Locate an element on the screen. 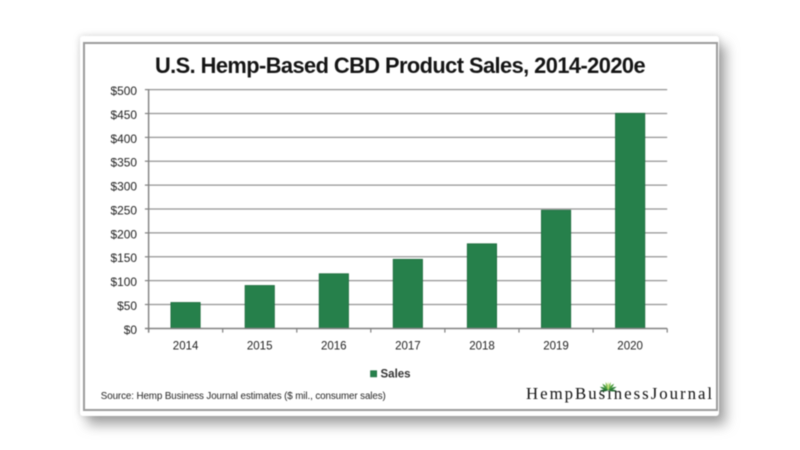 Image resolution: width=800 pixels, height=450 pixels. svg-text: HempBusinessJournal is located at coordinates (620, 393).